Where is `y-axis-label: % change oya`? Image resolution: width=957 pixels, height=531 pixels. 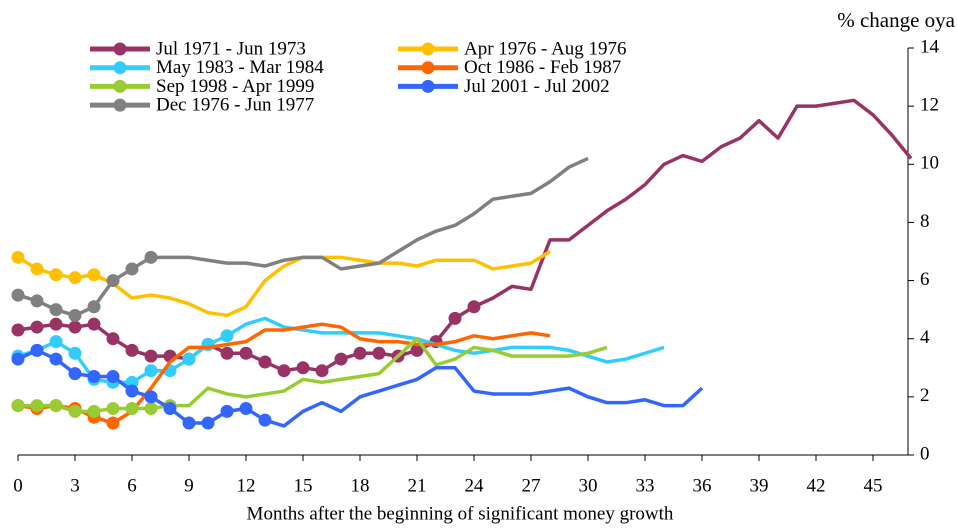 y-axis-label: % change oya is located at coordinates (896, 20).